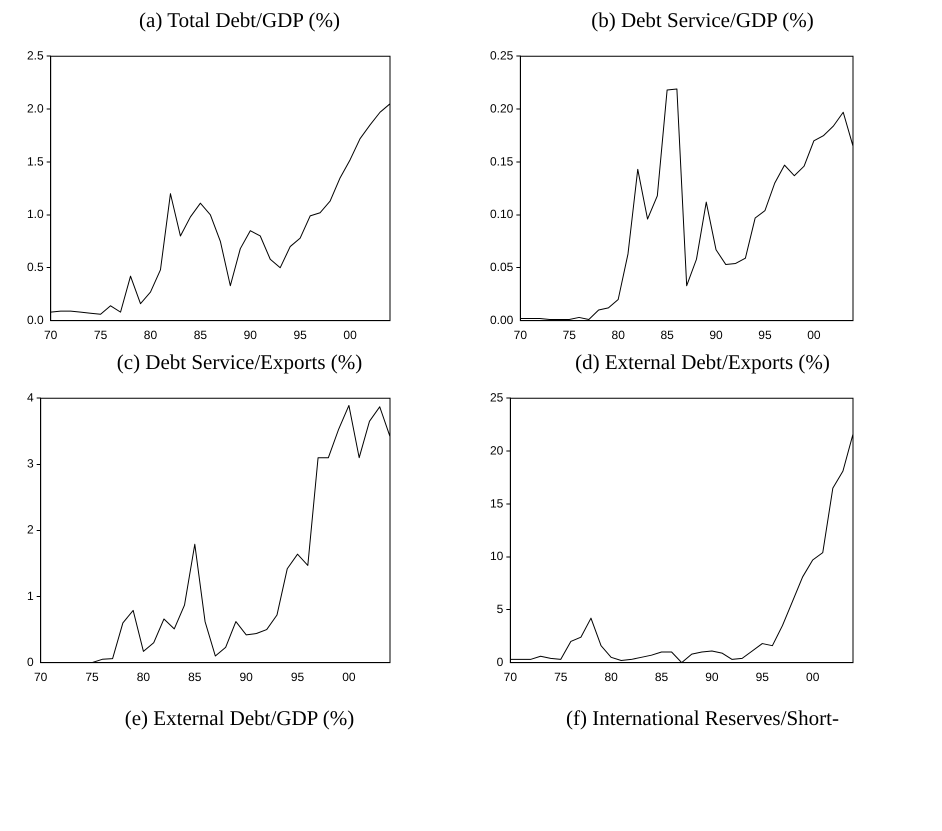 The height and width of the screenshot is (831, 942). Describe the element at coordinates (702, 718) in the screenshot. I see `text: (f) International Reserves/Short-` at that location.